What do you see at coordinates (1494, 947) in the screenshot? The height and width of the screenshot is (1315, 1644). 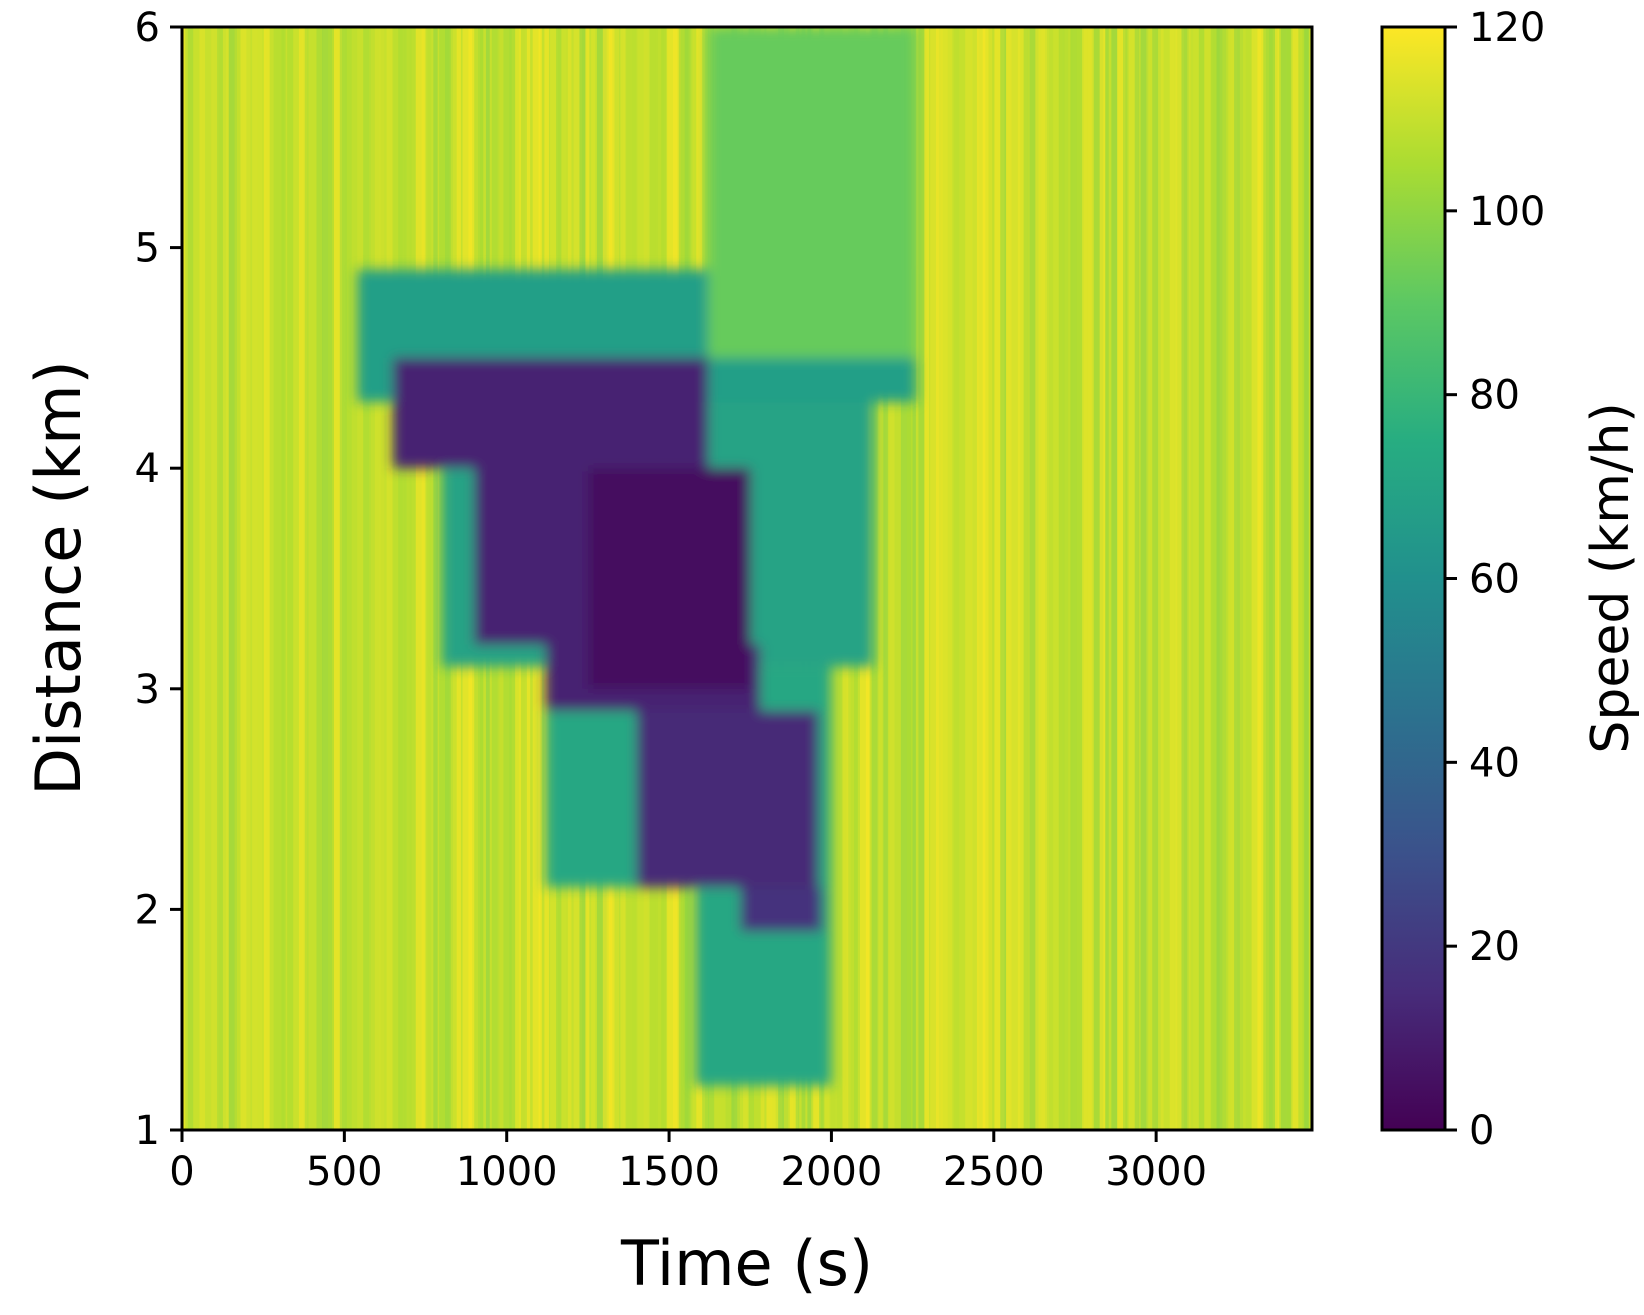 I see `colorbar-tick-label: 20` at bounding box center [1494, 947].